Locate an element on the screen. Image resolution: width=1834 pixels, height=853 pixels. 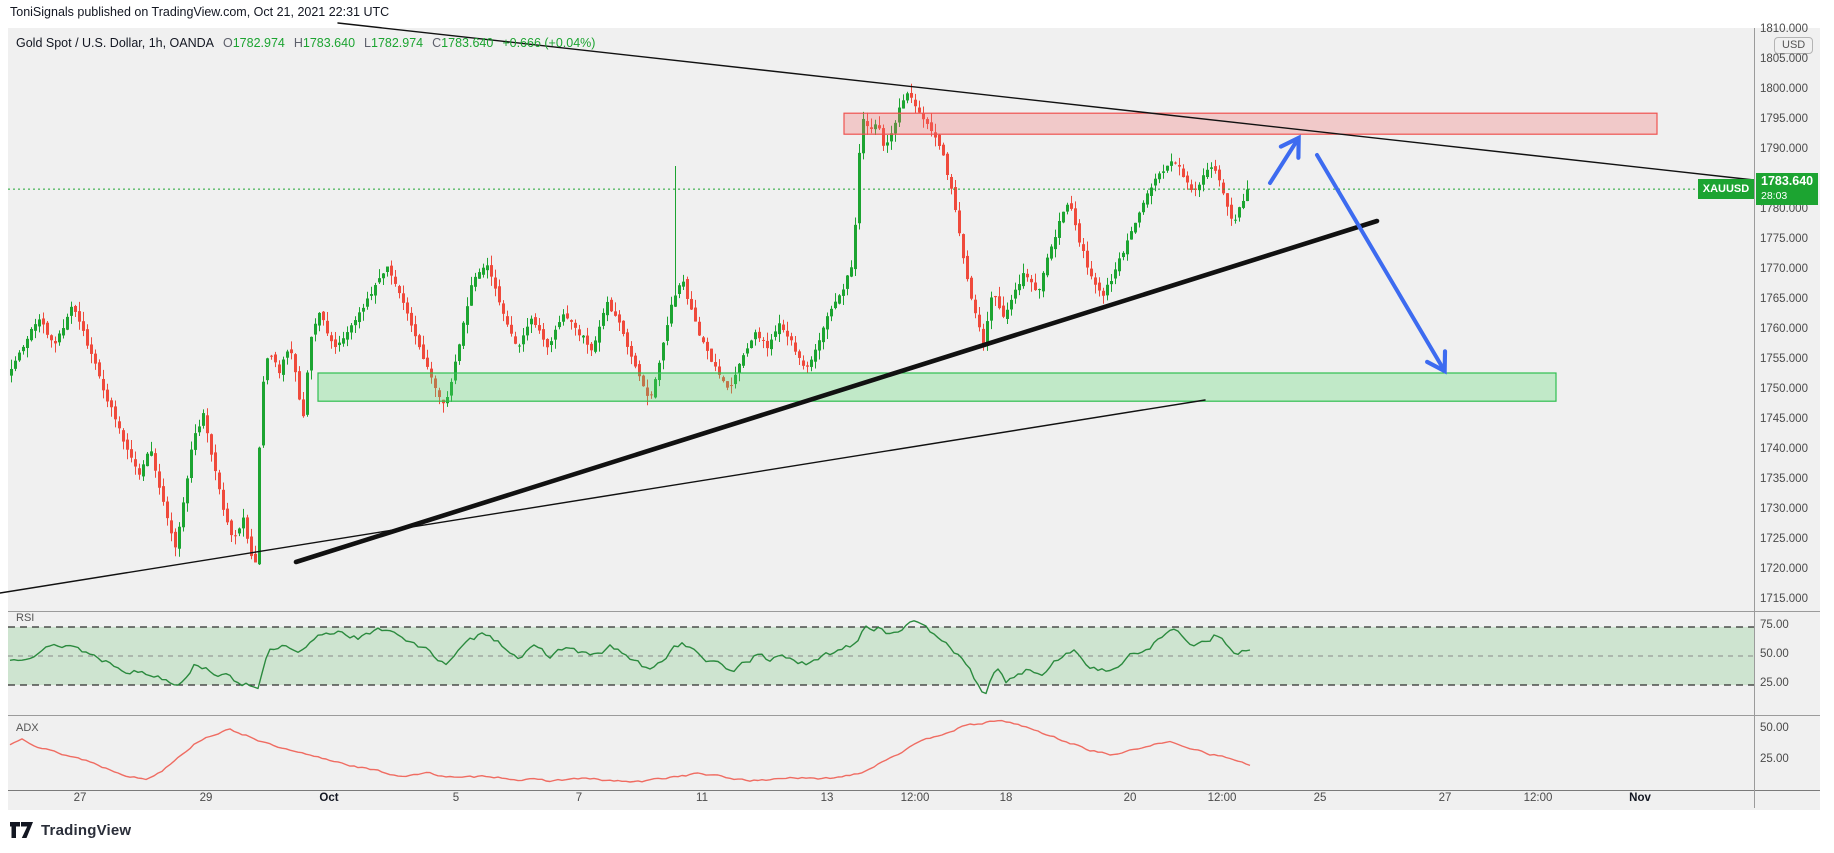
time-axis-tick: 25 is located at coordinates (1320, 798).